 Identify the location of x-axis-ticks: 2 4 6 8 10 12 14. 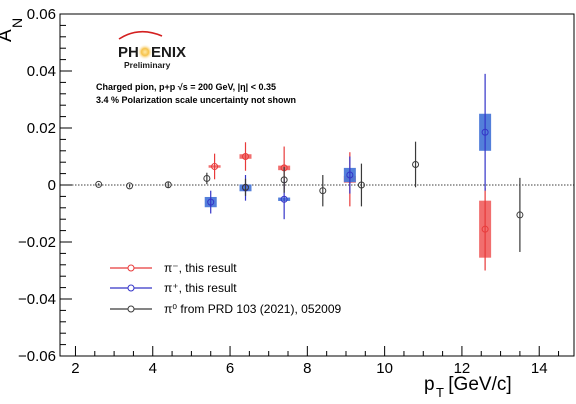
(315, 361).